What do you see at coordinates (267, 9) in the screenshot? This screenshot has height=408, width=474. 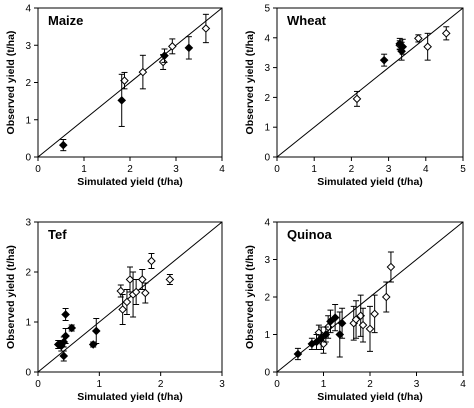 I see `y-tick-label: 5` at bounding box center [267, 9].